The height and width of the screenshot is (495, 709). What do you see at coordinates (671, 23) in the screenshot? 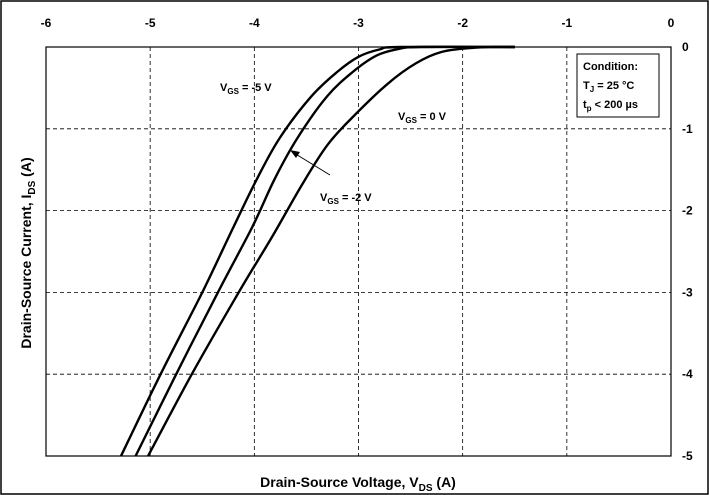
I see `x-tick-label: 0` at bounding box center [671, 23].